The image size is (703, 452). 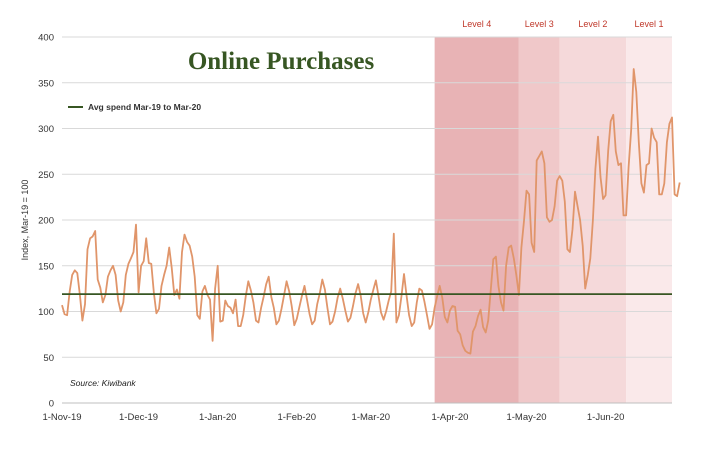 What do you see at coordinates (61, 417) in the screenshot?
I see `x-tick-label: 1-Nov-19` at bounding box center [61, 417].